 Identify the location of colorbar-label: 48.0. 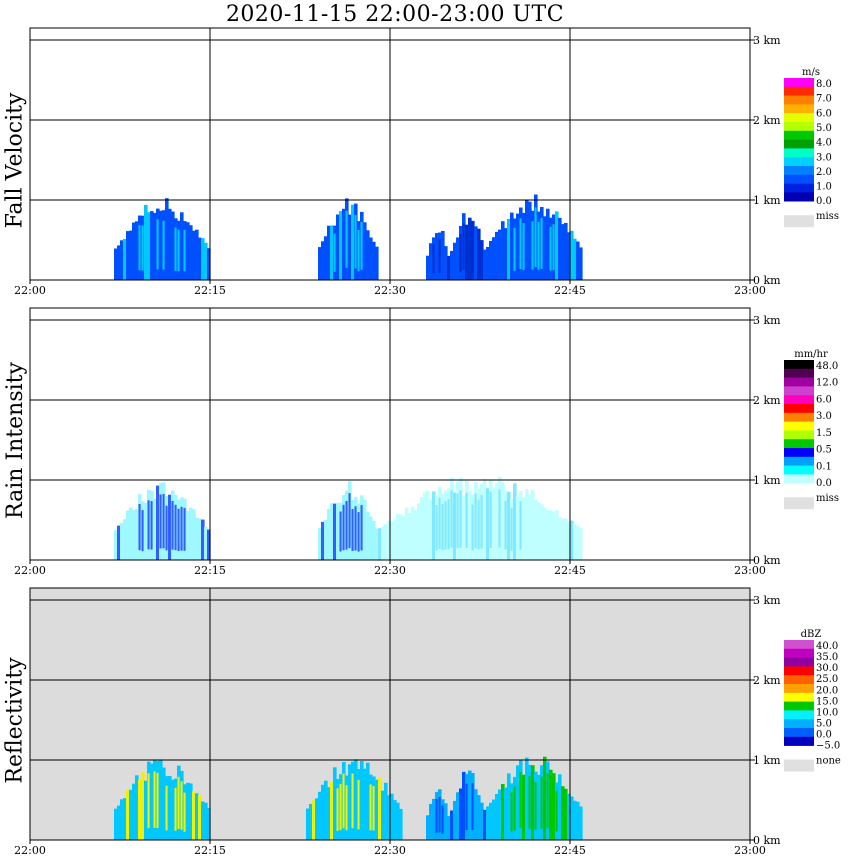
(827, 366).